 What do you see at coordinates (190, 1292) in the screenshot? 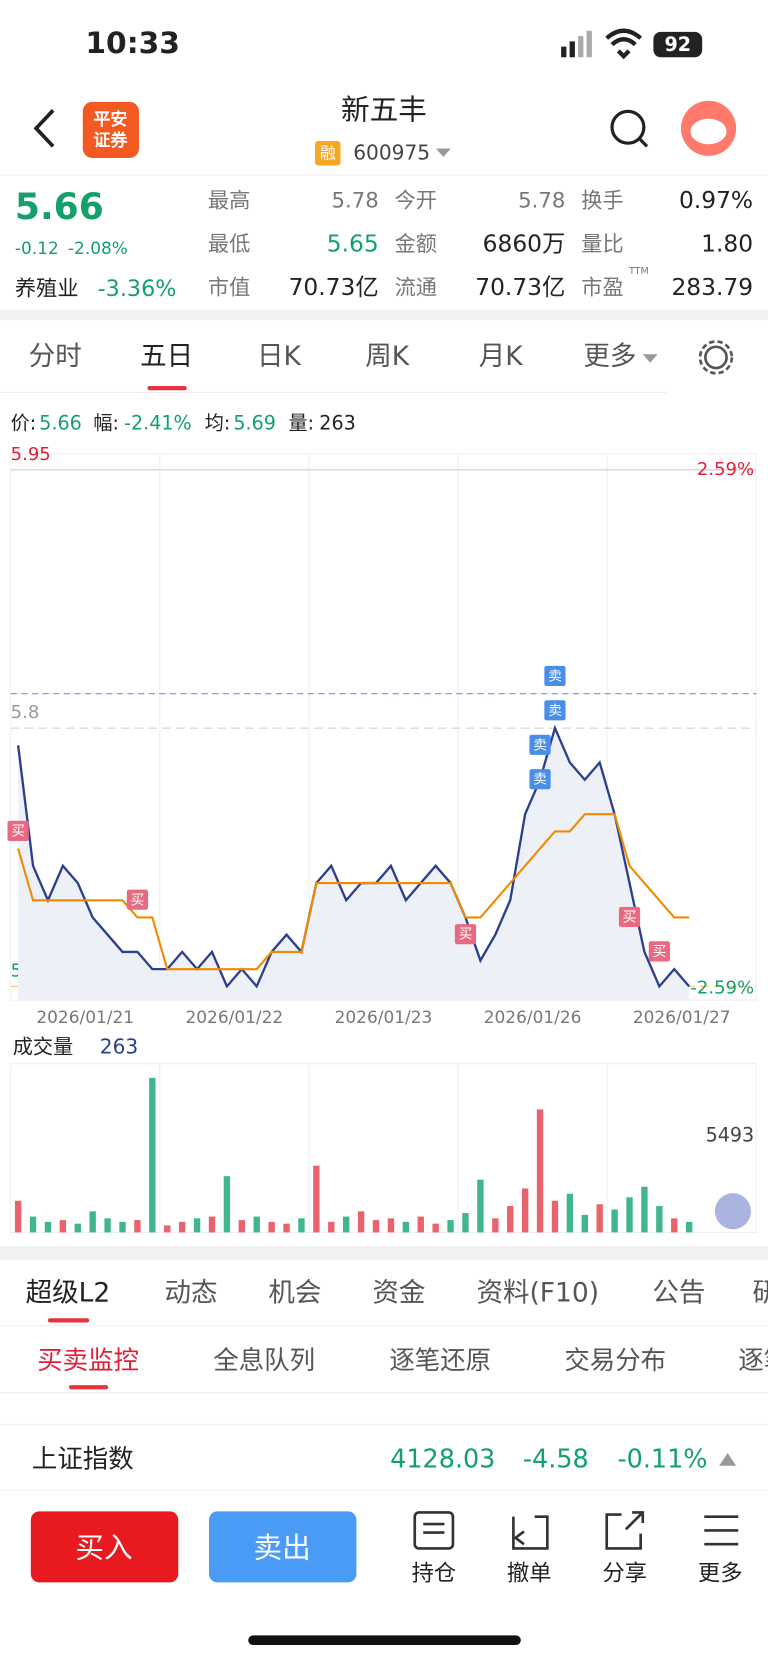
I see `section-tab: 动态` at bounding box center [190, 1292].